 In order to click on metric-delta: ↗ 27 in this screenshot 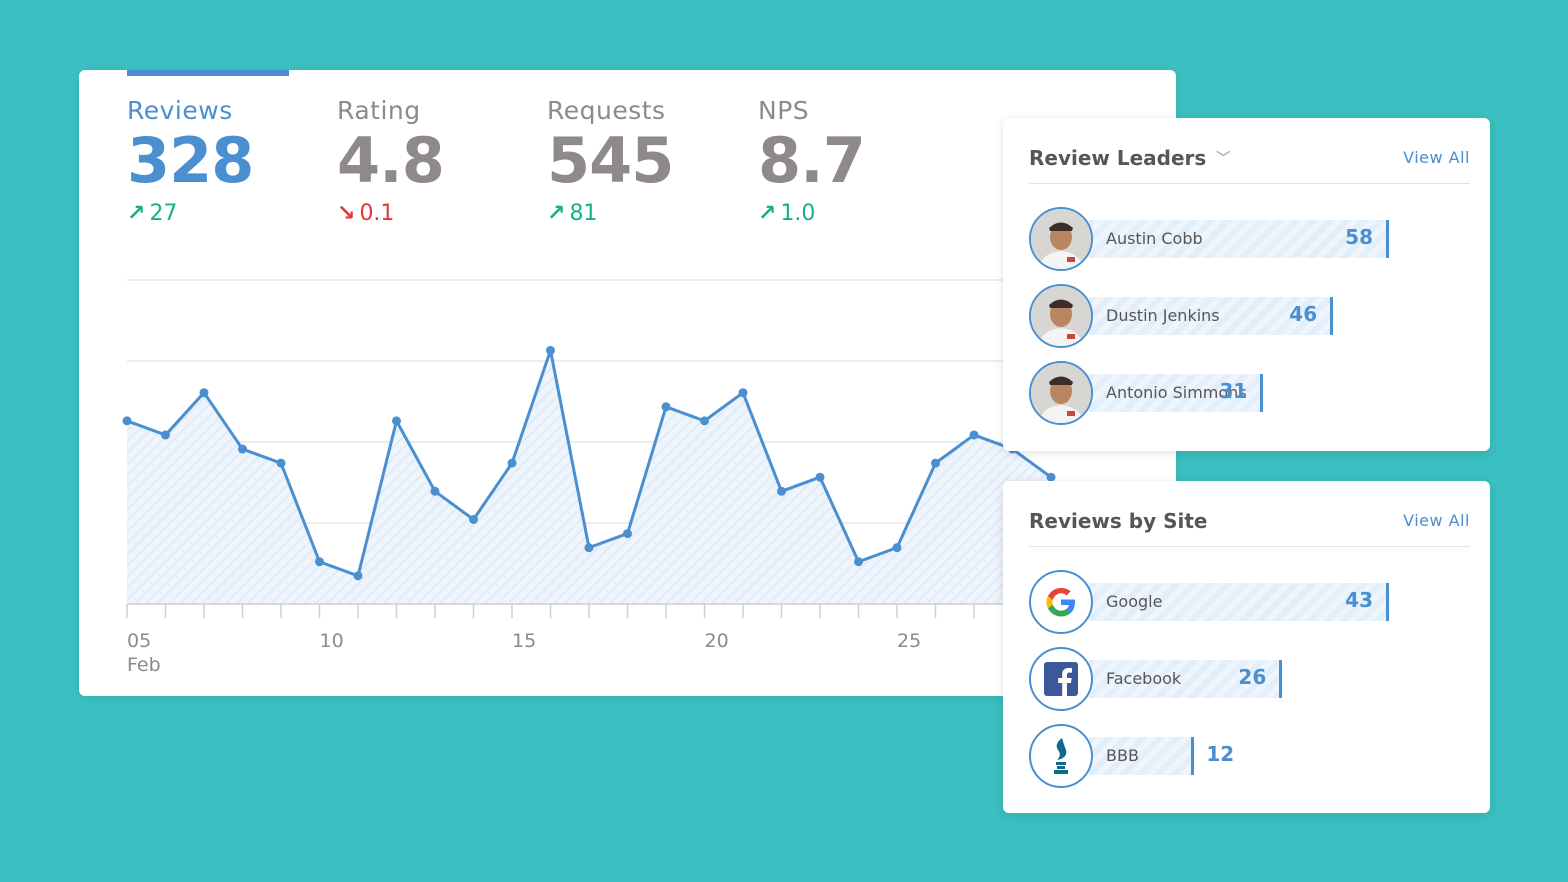, I will do `click(190, 213)`.